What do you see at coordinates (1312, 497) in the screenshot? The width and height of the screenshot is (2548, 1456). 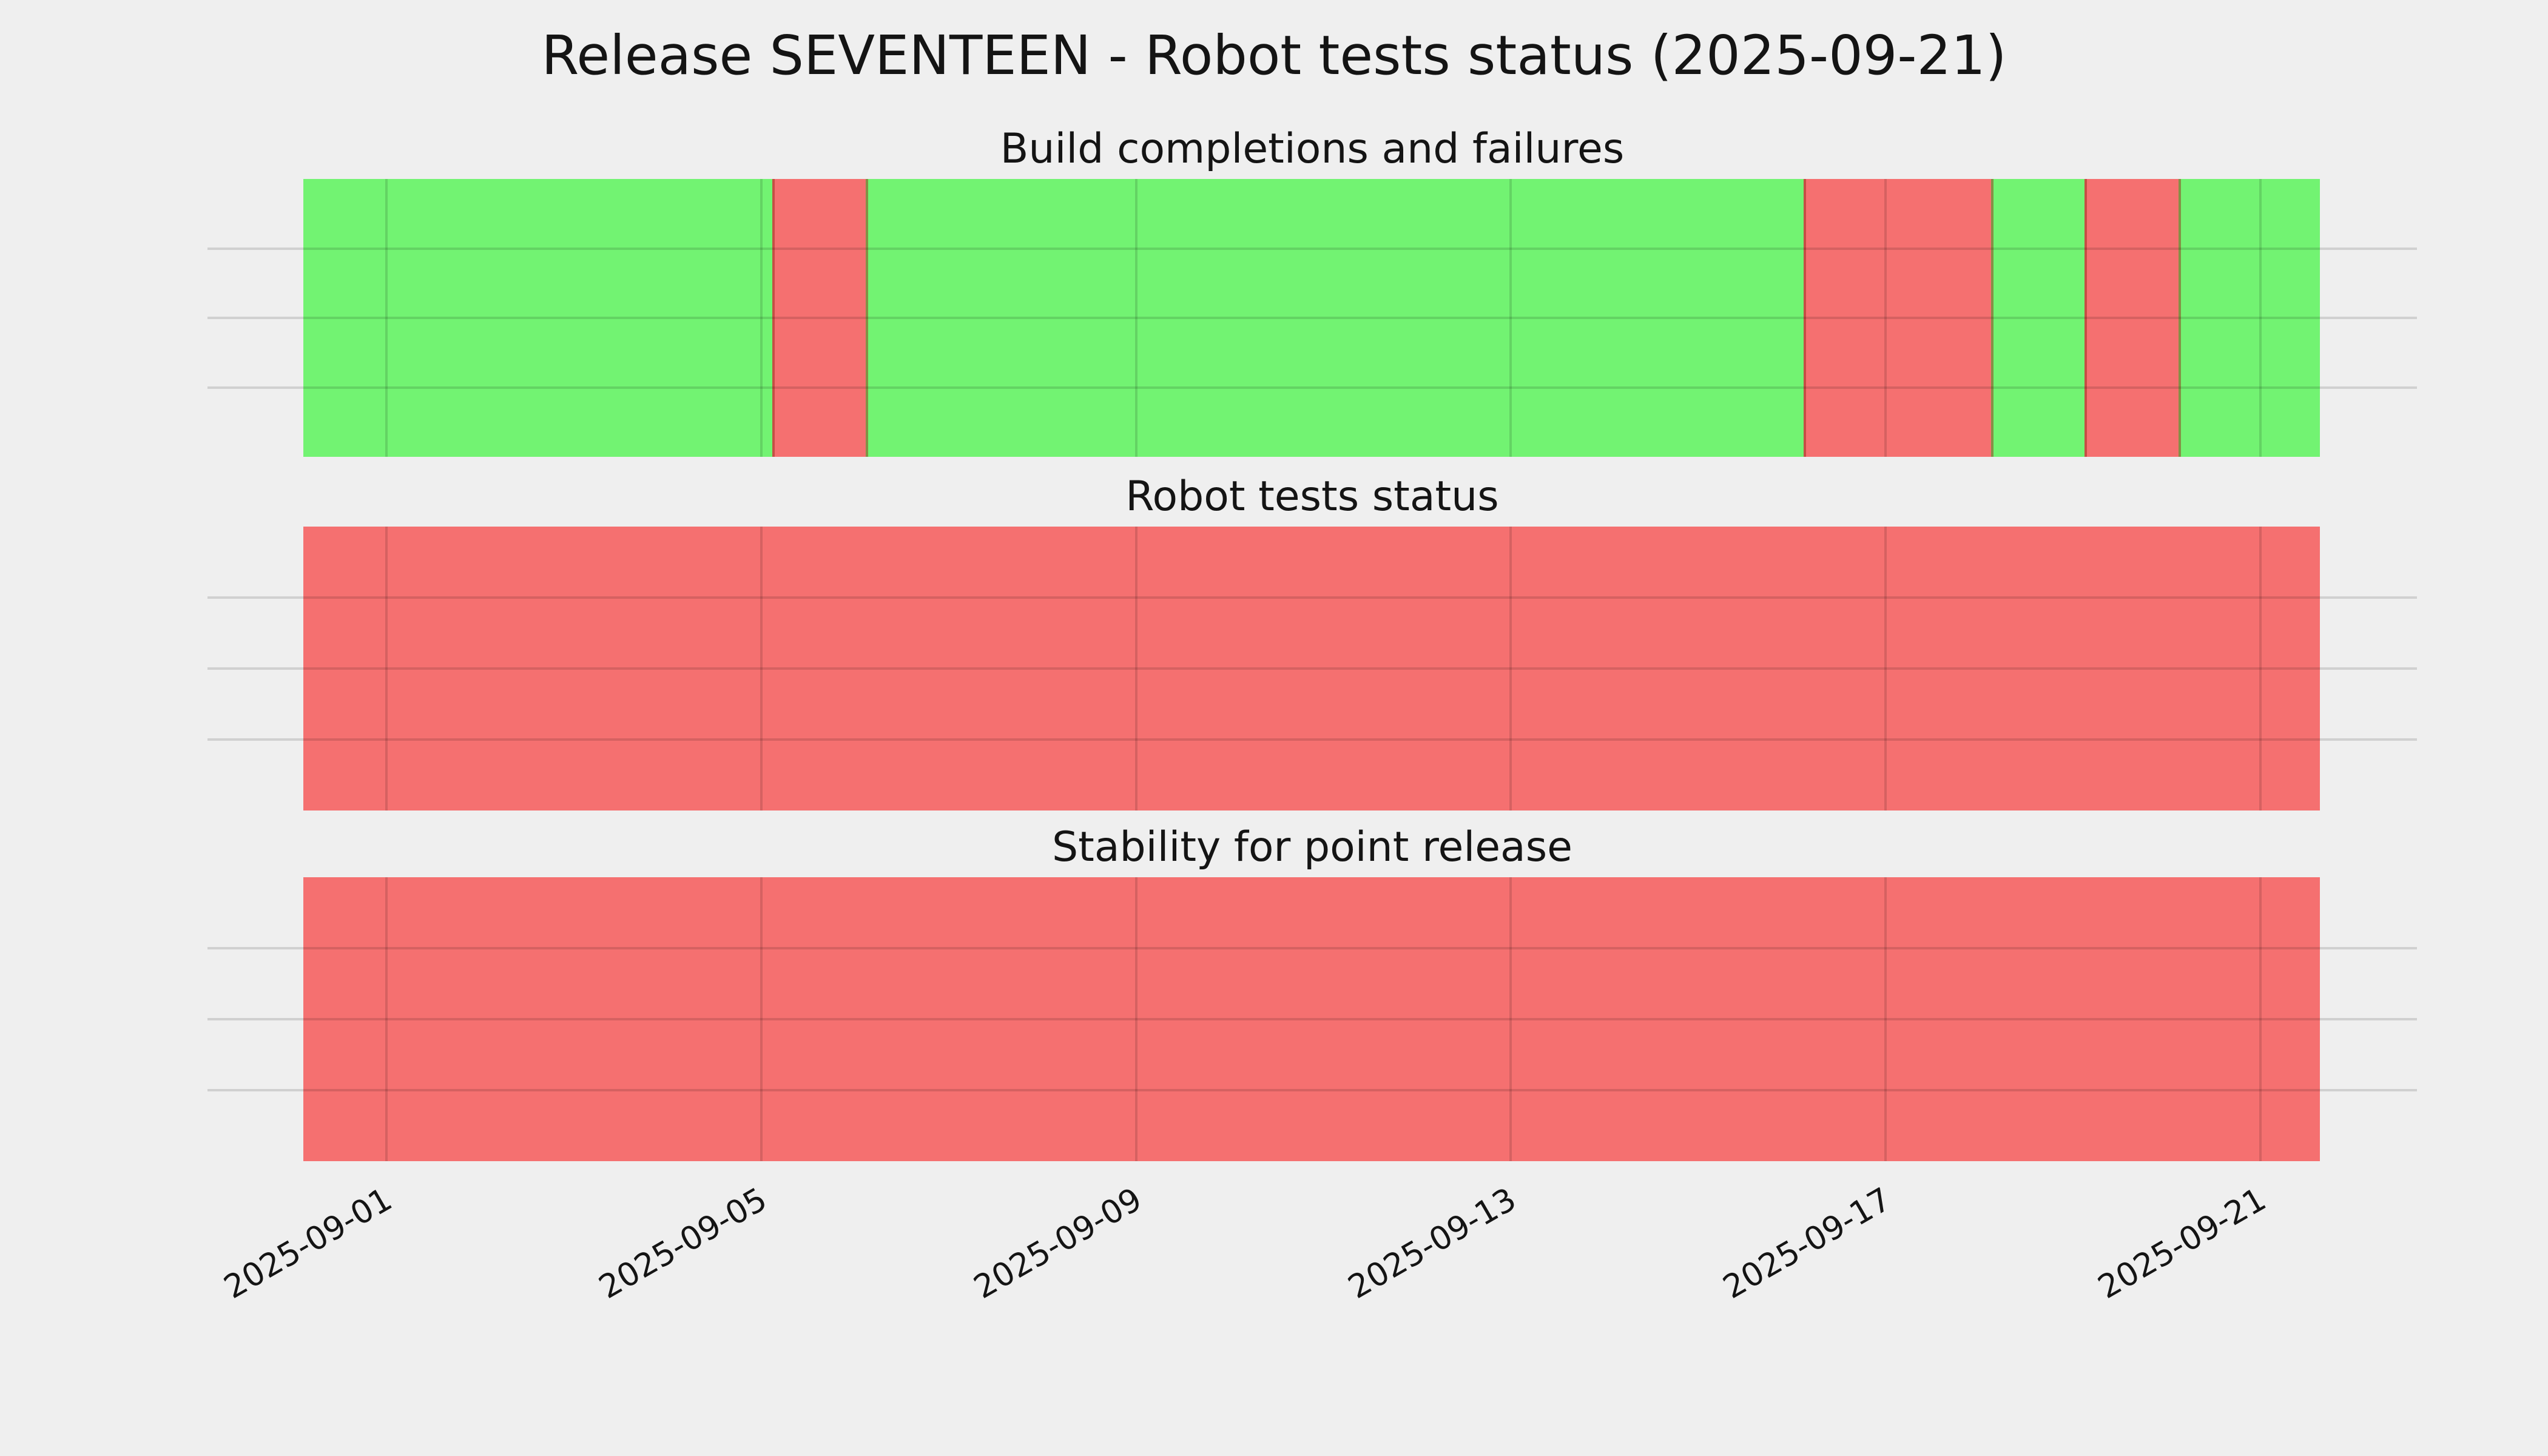 I see `panel-title-robot-tests: Robot tests status` at bounding box center [1312, 497].